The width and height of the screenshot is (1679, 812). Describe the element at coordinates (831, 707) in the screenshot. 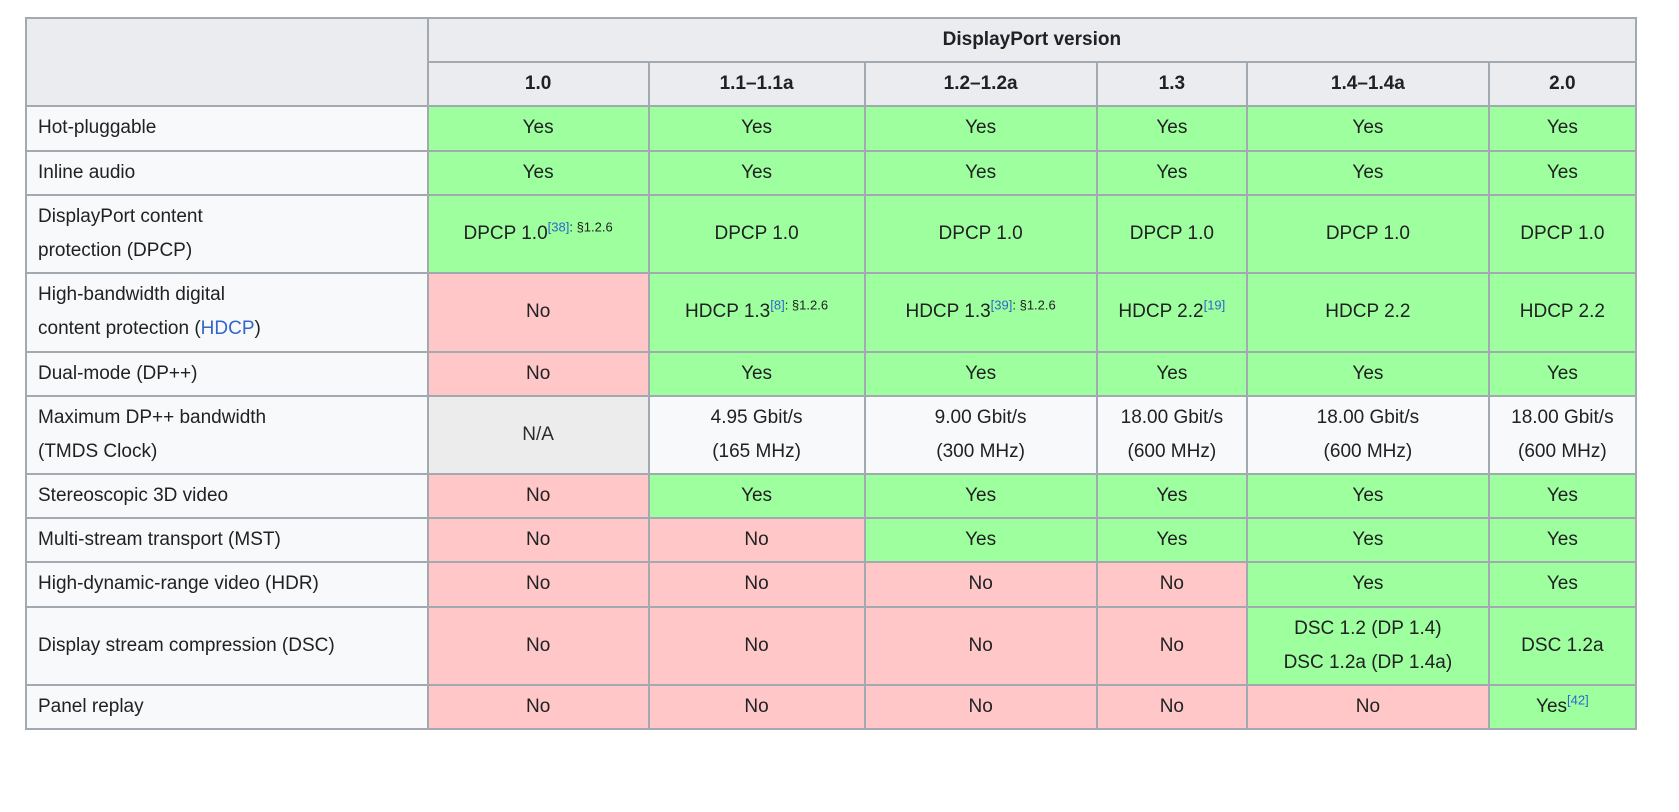

I see `table-row: Panel replay No No No No No Yes[42]` at that location.